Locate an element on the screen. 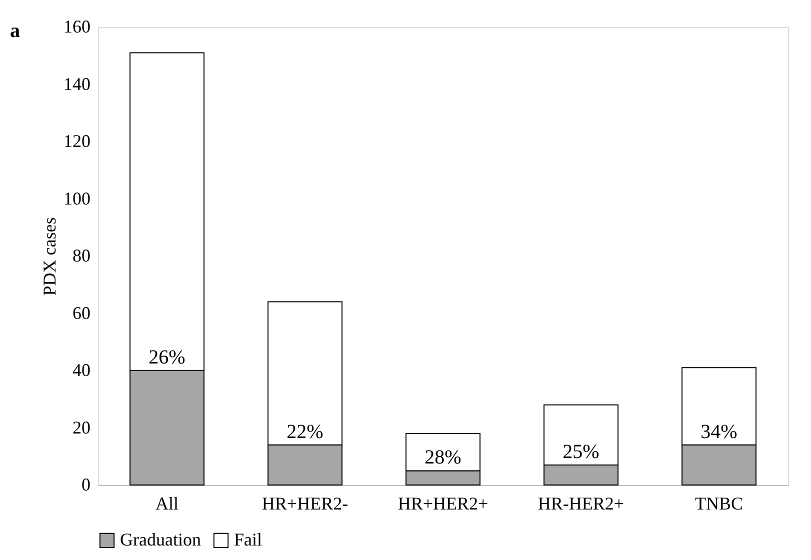 The width and height of the screenshot is (811, 560). y-tick-label: 60 is located at coordinates (81, 312).